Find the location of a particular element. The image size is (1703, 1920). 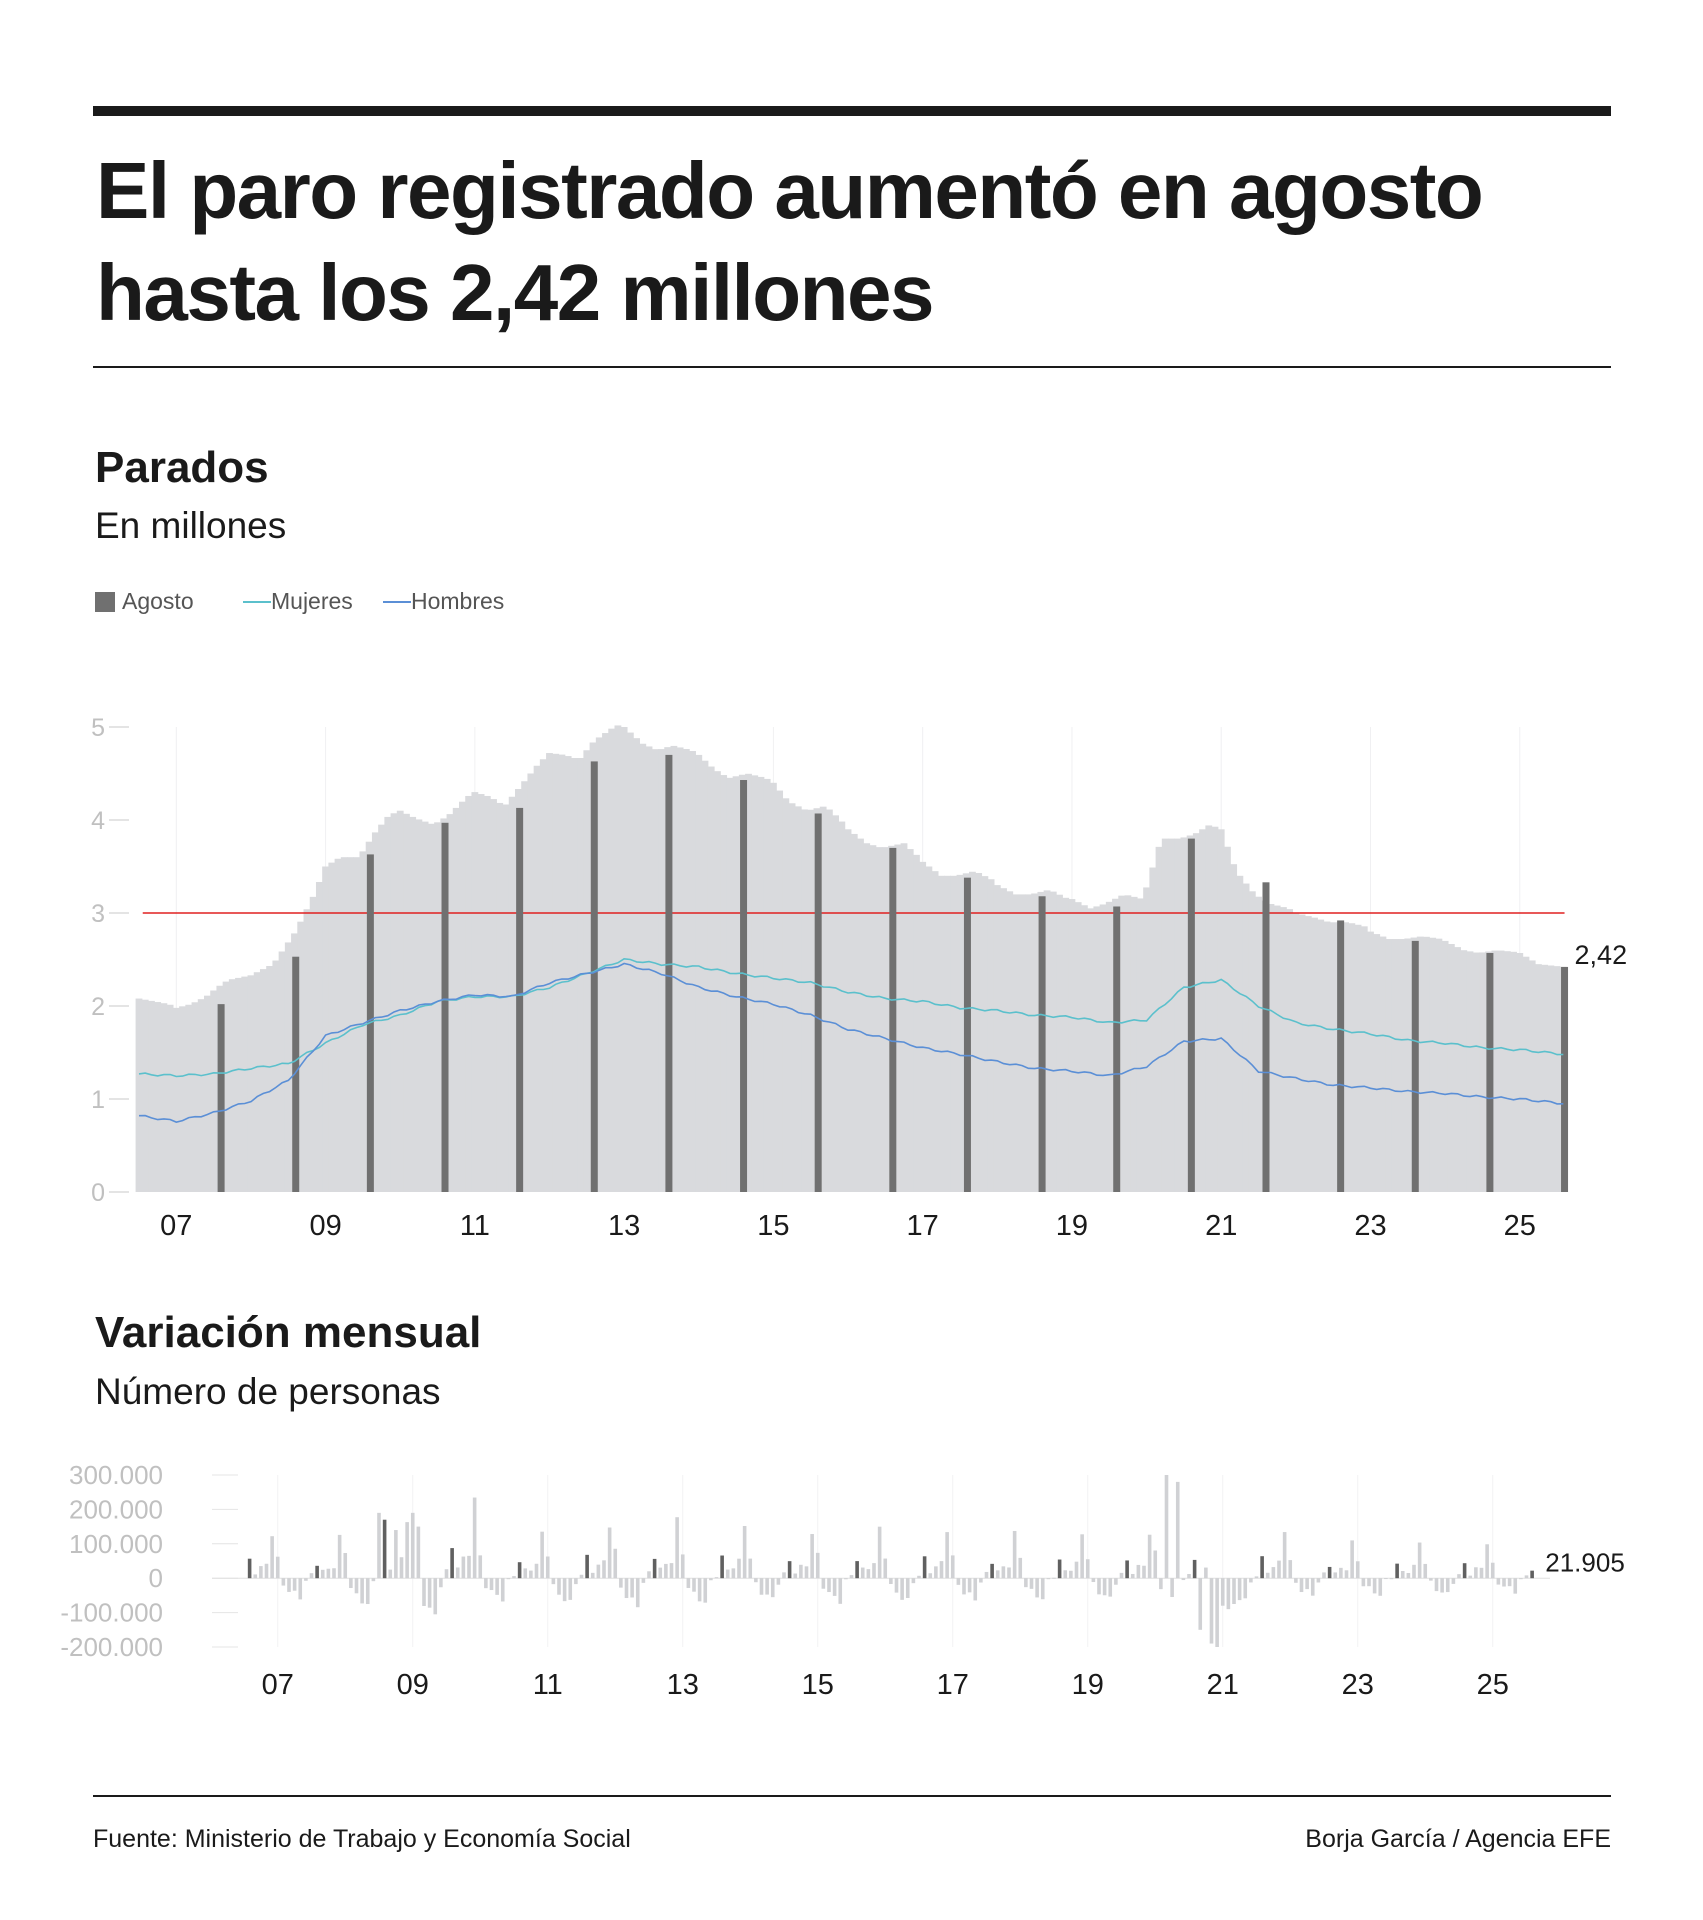

august-bar-2019 is located at coordinates (1117, 1049).